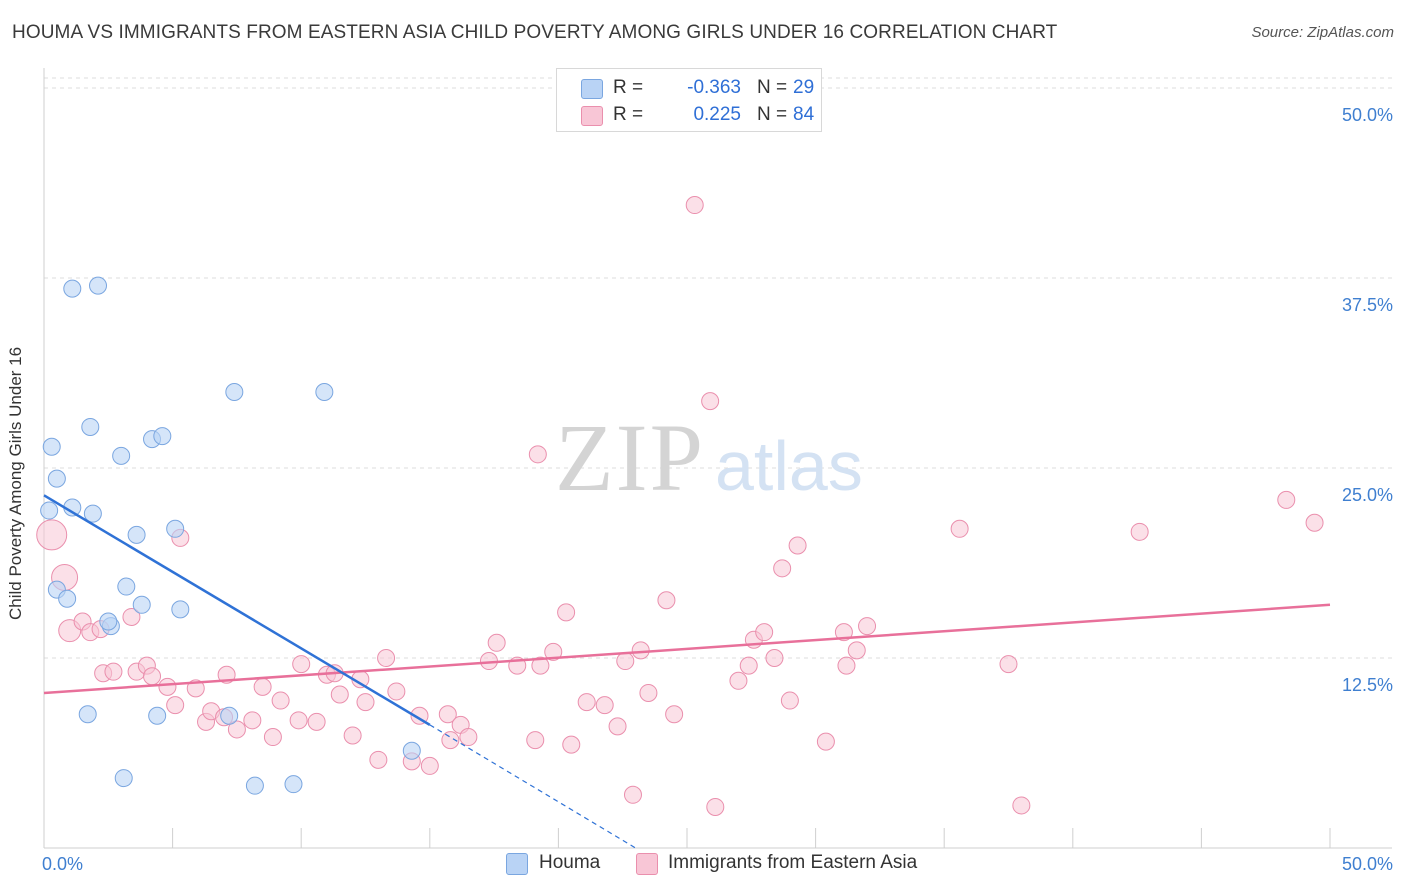 This screenshot has height=892, width=1406. Describe the element at coordinates (15, 483) in the screenshot. I see `y-axis-label: Child Poverty Among Girls Under 16` at that location.